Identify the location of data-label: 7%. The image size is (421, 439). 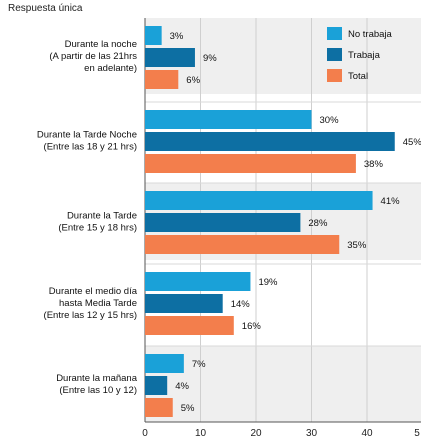
(199, 364).